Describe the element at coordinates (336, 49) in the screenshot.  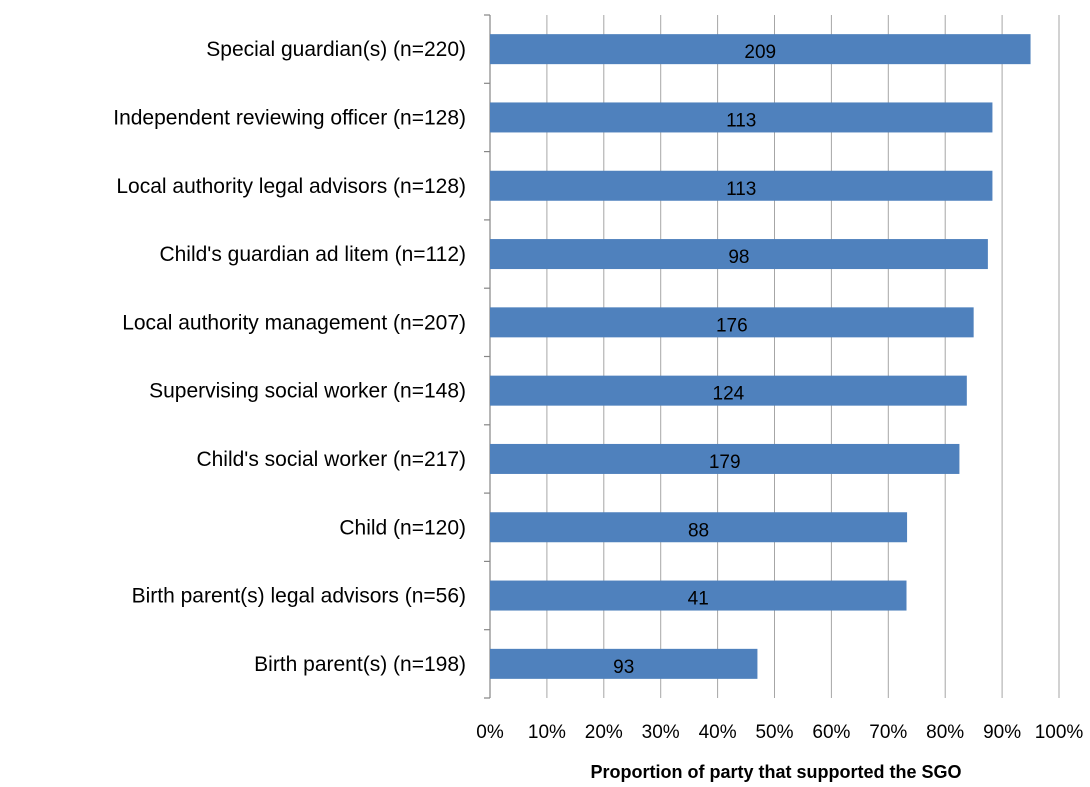
I see `category-label: Special guardian(s) (n=220)` at that location.